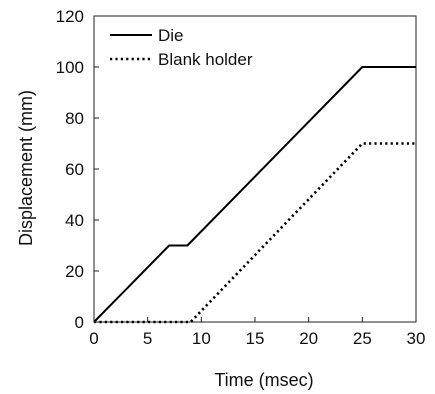  I want to click on x-axis-title: Time (msec), so click(263, 380).